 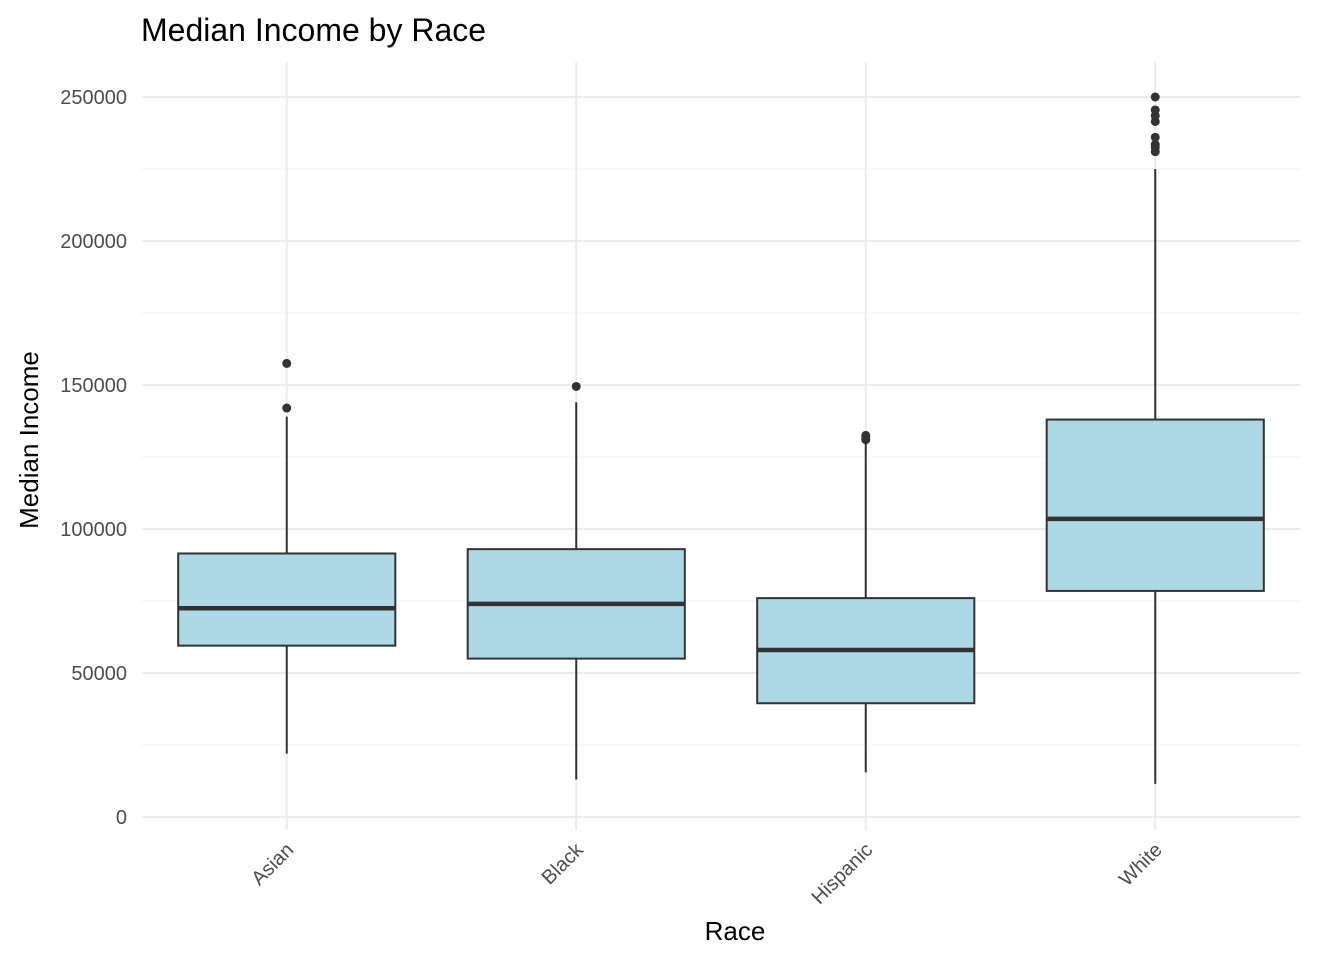 I want to click on x-tick-label: Black, so click(x=563, y=863).